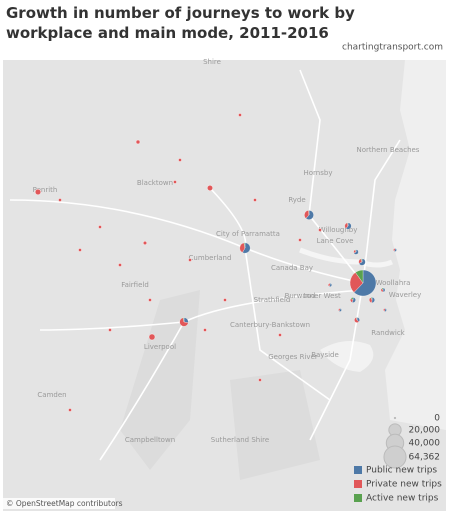 The image size is (449, 514). What do you see at coordinates (437, 419) in the screenshot?
I see `size-legend-label: 0` at bounding box center [437, 419].